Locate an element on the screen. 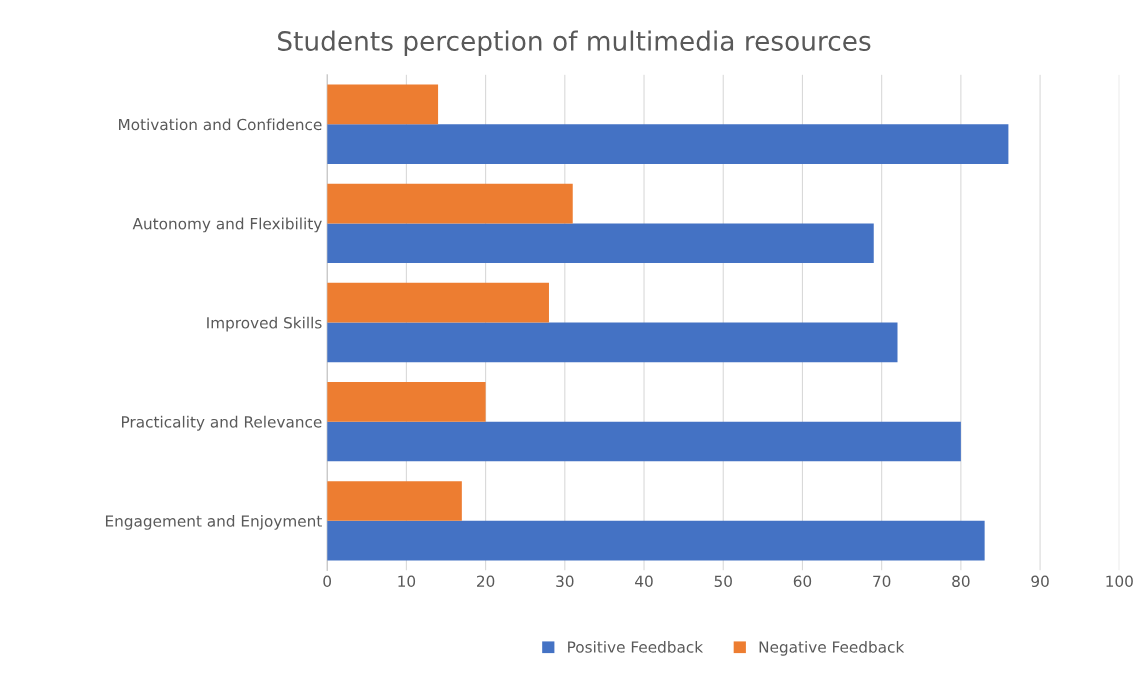  x-tick-label: 30 is located at coordinates (565, 581).